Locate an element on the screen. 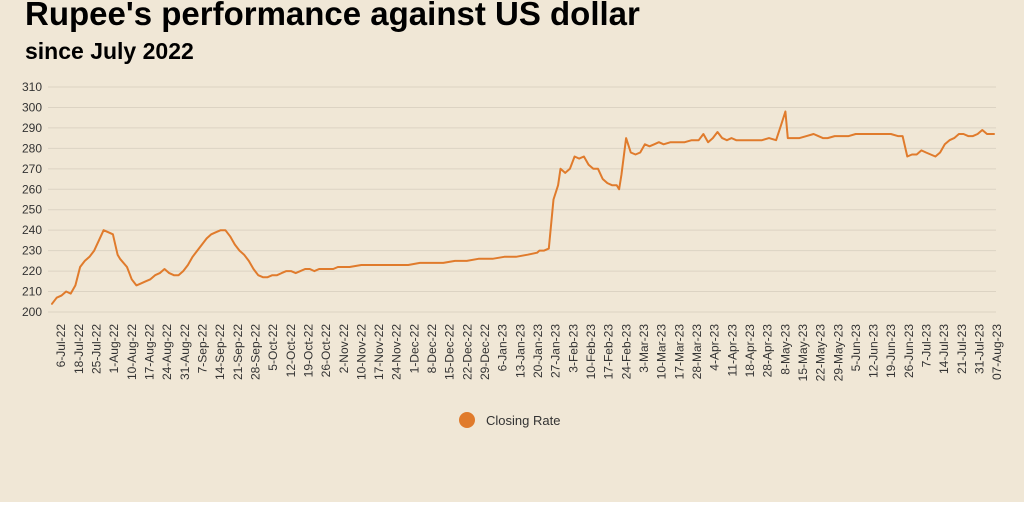  chart-subtitle: since July 2022 is located at coordinates (109, 51).